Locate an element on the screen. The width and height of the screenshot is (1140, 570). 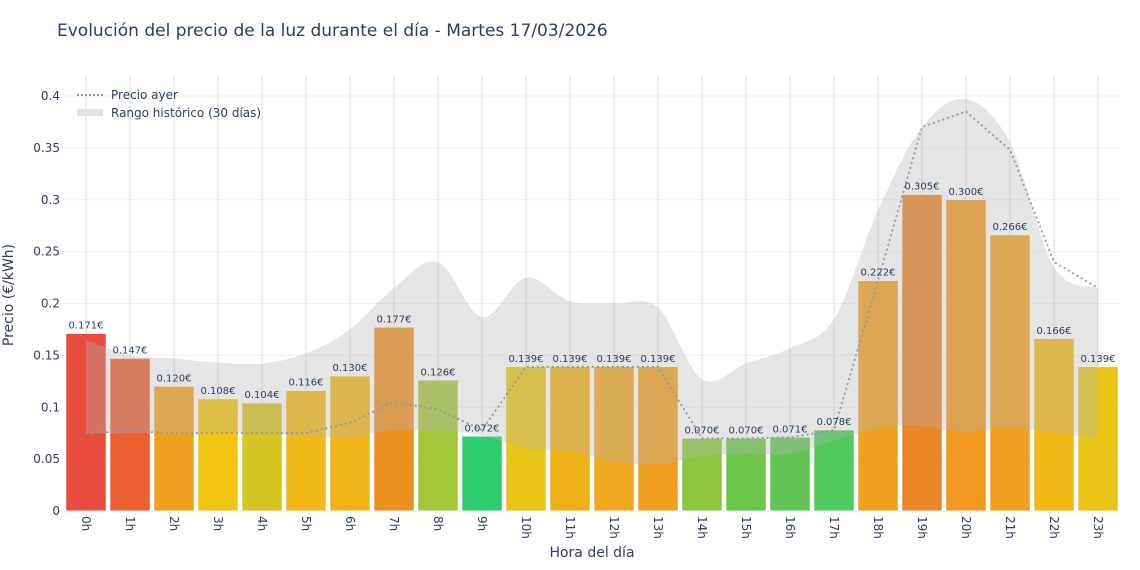
y-tick-label: 0.4 is located at coordinates (50, 96).